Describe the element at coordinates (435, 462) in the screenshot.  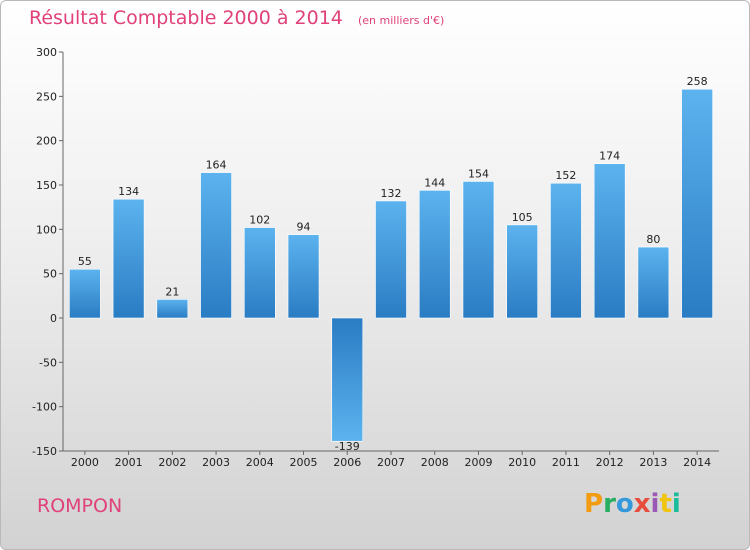
I see `x-tick-label: 2008` at that location.